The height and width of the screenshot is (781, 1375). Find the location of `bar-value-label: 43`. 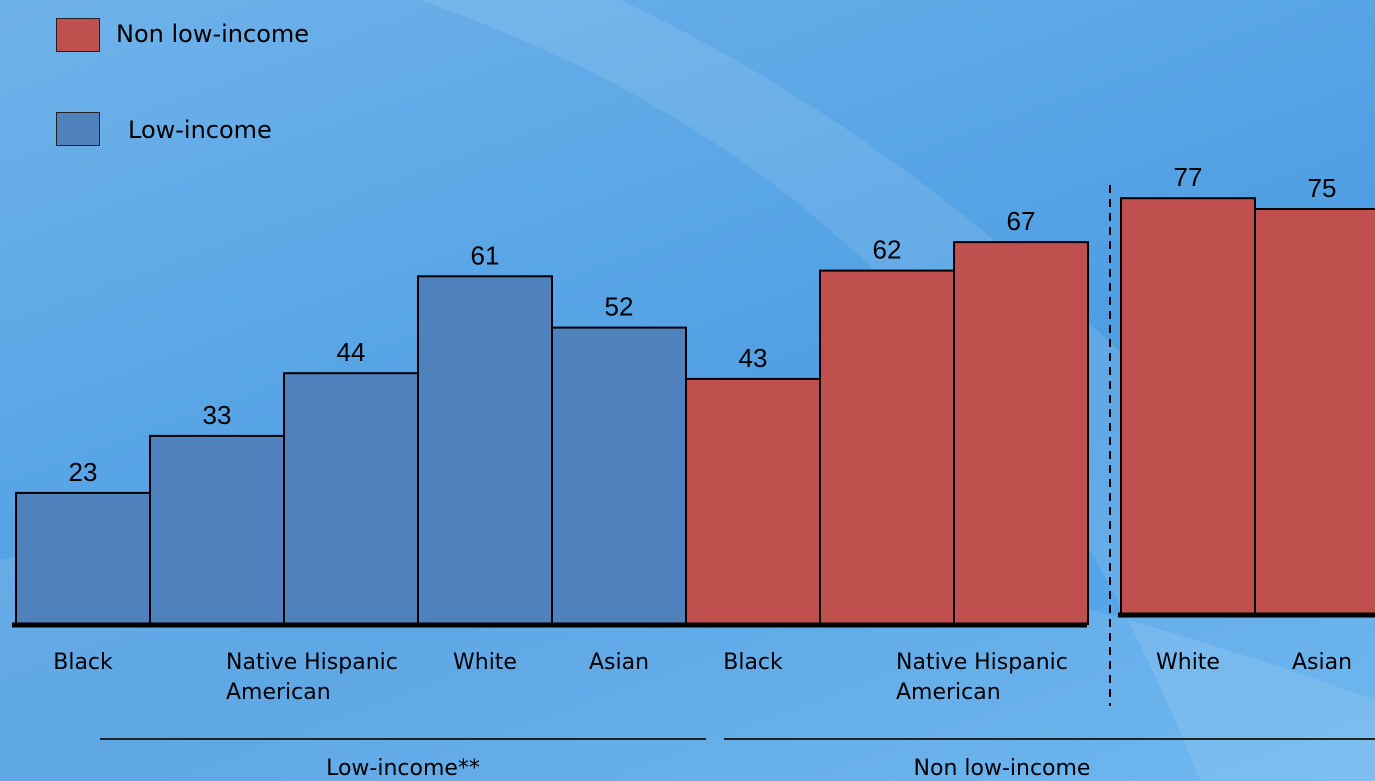

bar-value-label: 43 is located at coordinates (753, 358).